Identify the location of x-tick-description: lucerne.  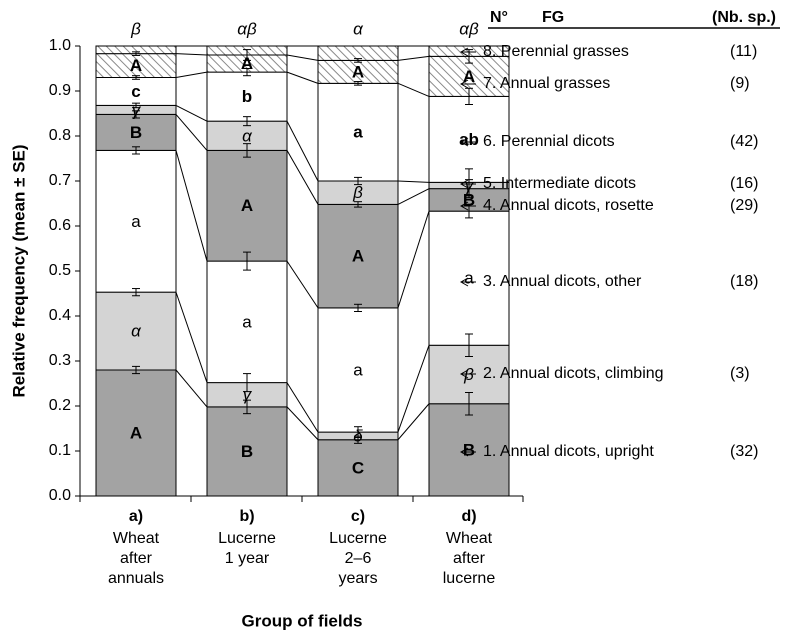
(469, 578).